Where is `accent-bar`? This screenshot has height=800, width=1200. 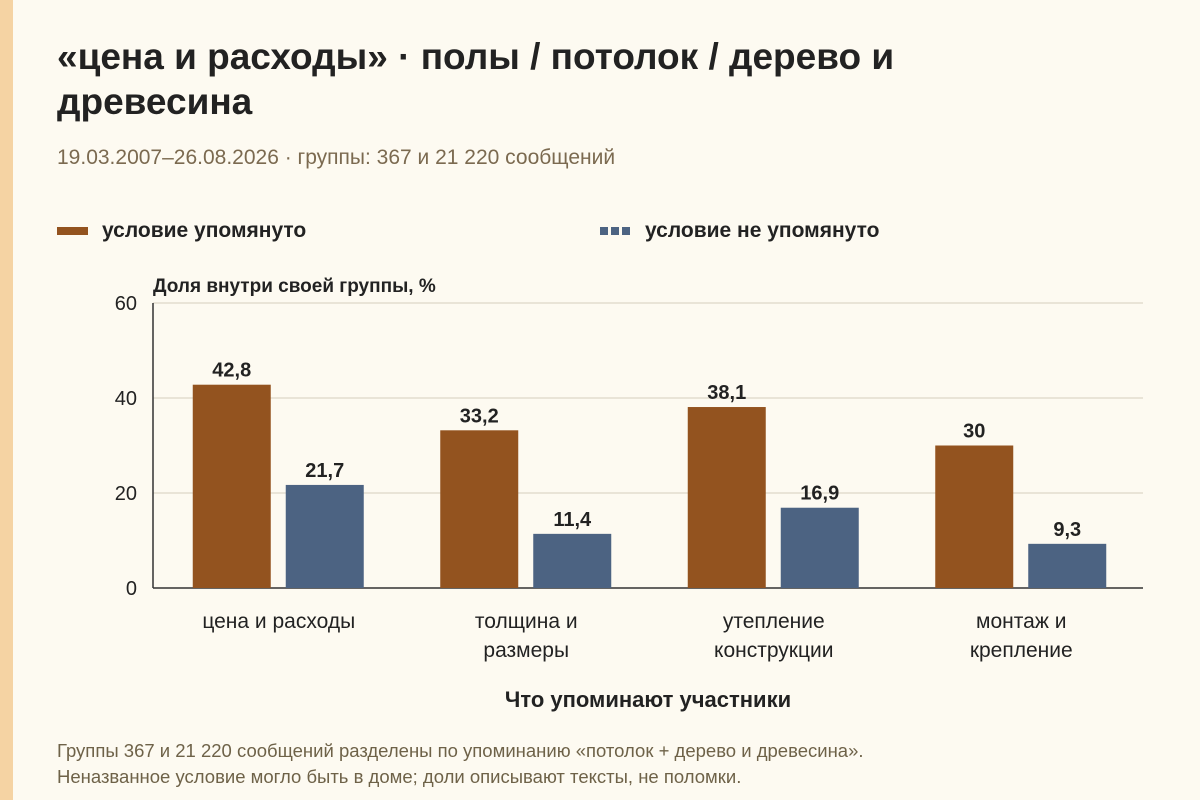
accent-bar is located at coordinates (6, 400).